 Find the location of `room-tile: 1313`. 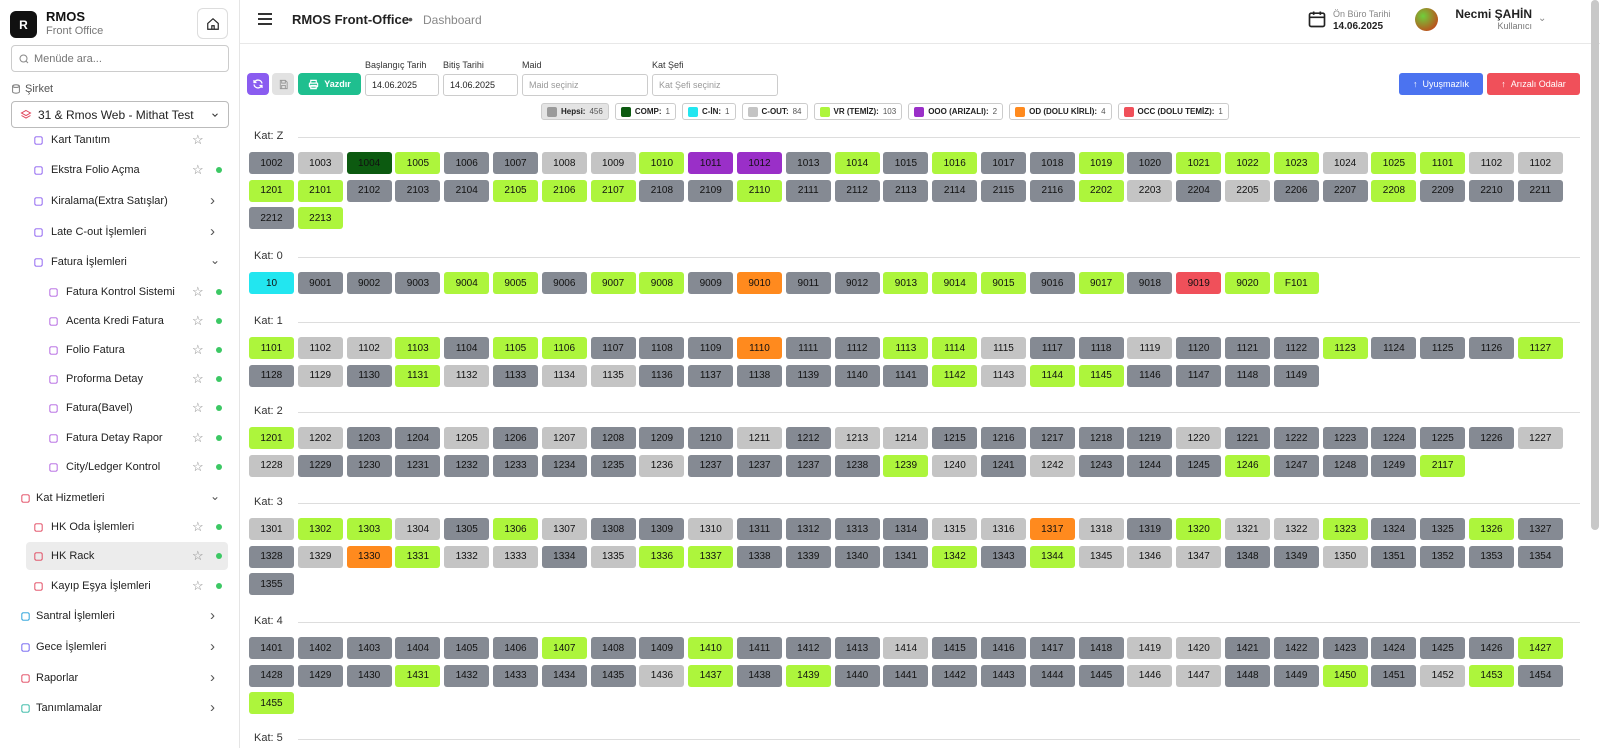

room-tile: 1313 is located at coordinates (857, 529).